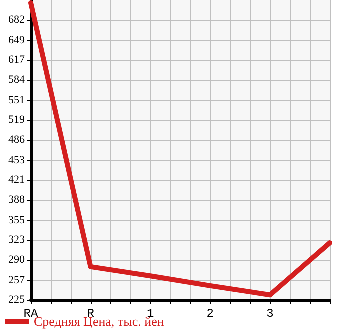 Image resolution: width=345 pixels, height=335 pixels. Describe the element at coordinates (17, 140) in the screenshot. I see `y-tick-label: 486` at that location.